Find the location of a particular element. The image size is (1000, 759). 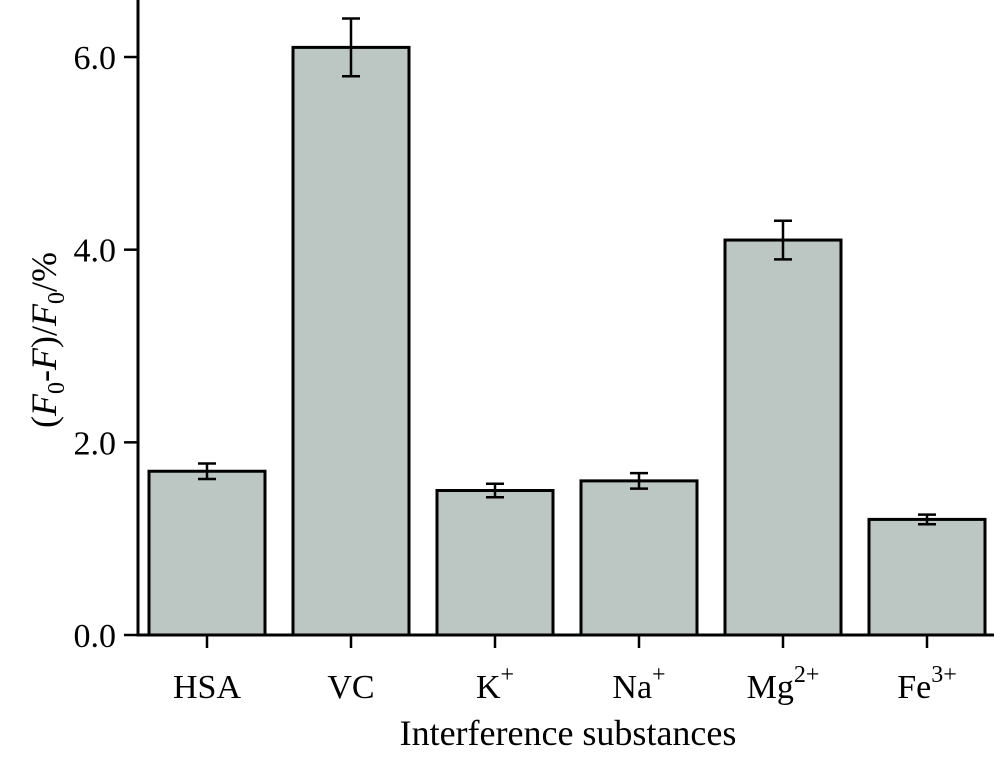

y-tick-label: 4.0 is located at coordinates (95, 251).